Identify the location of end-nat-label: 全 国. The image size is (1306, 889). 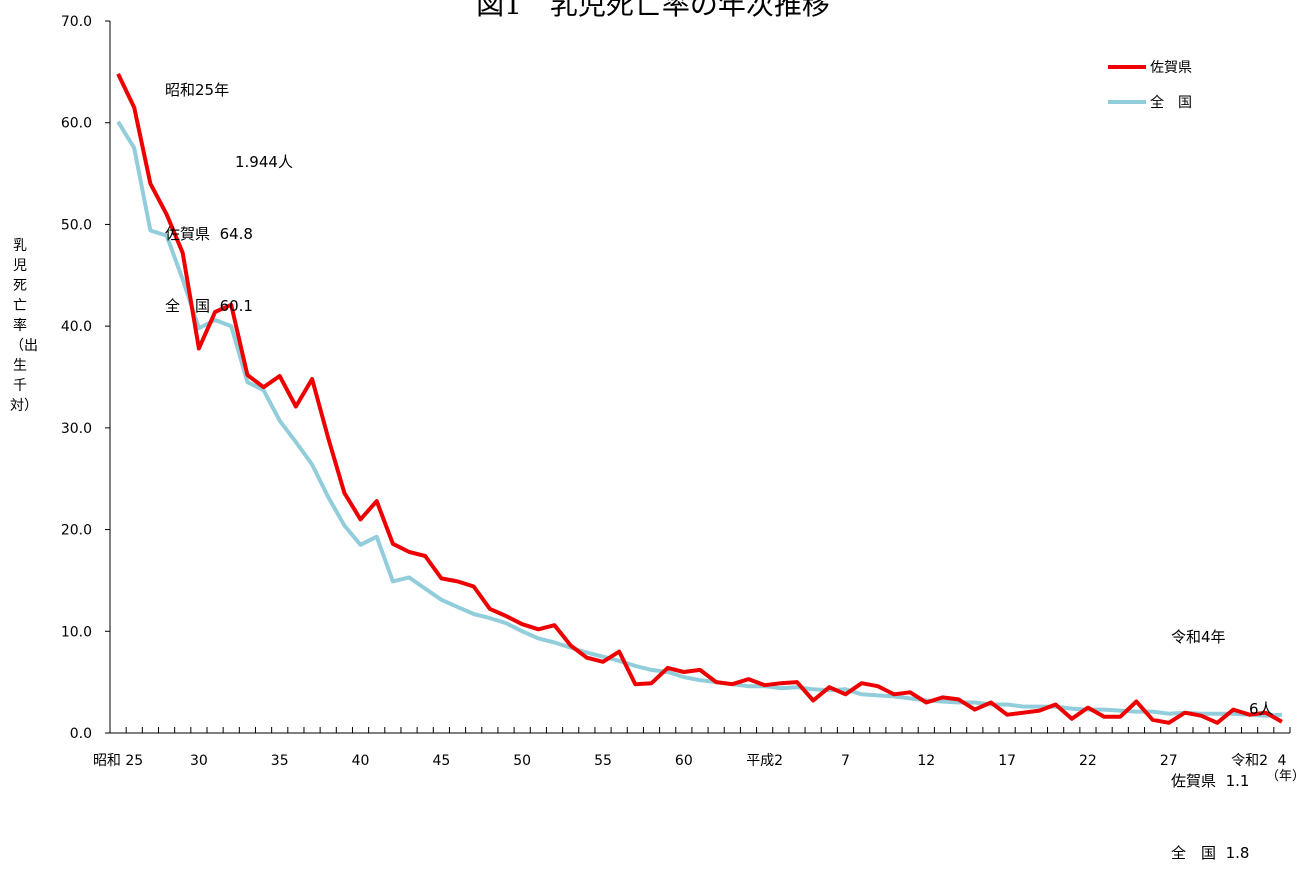
(1194, 853).